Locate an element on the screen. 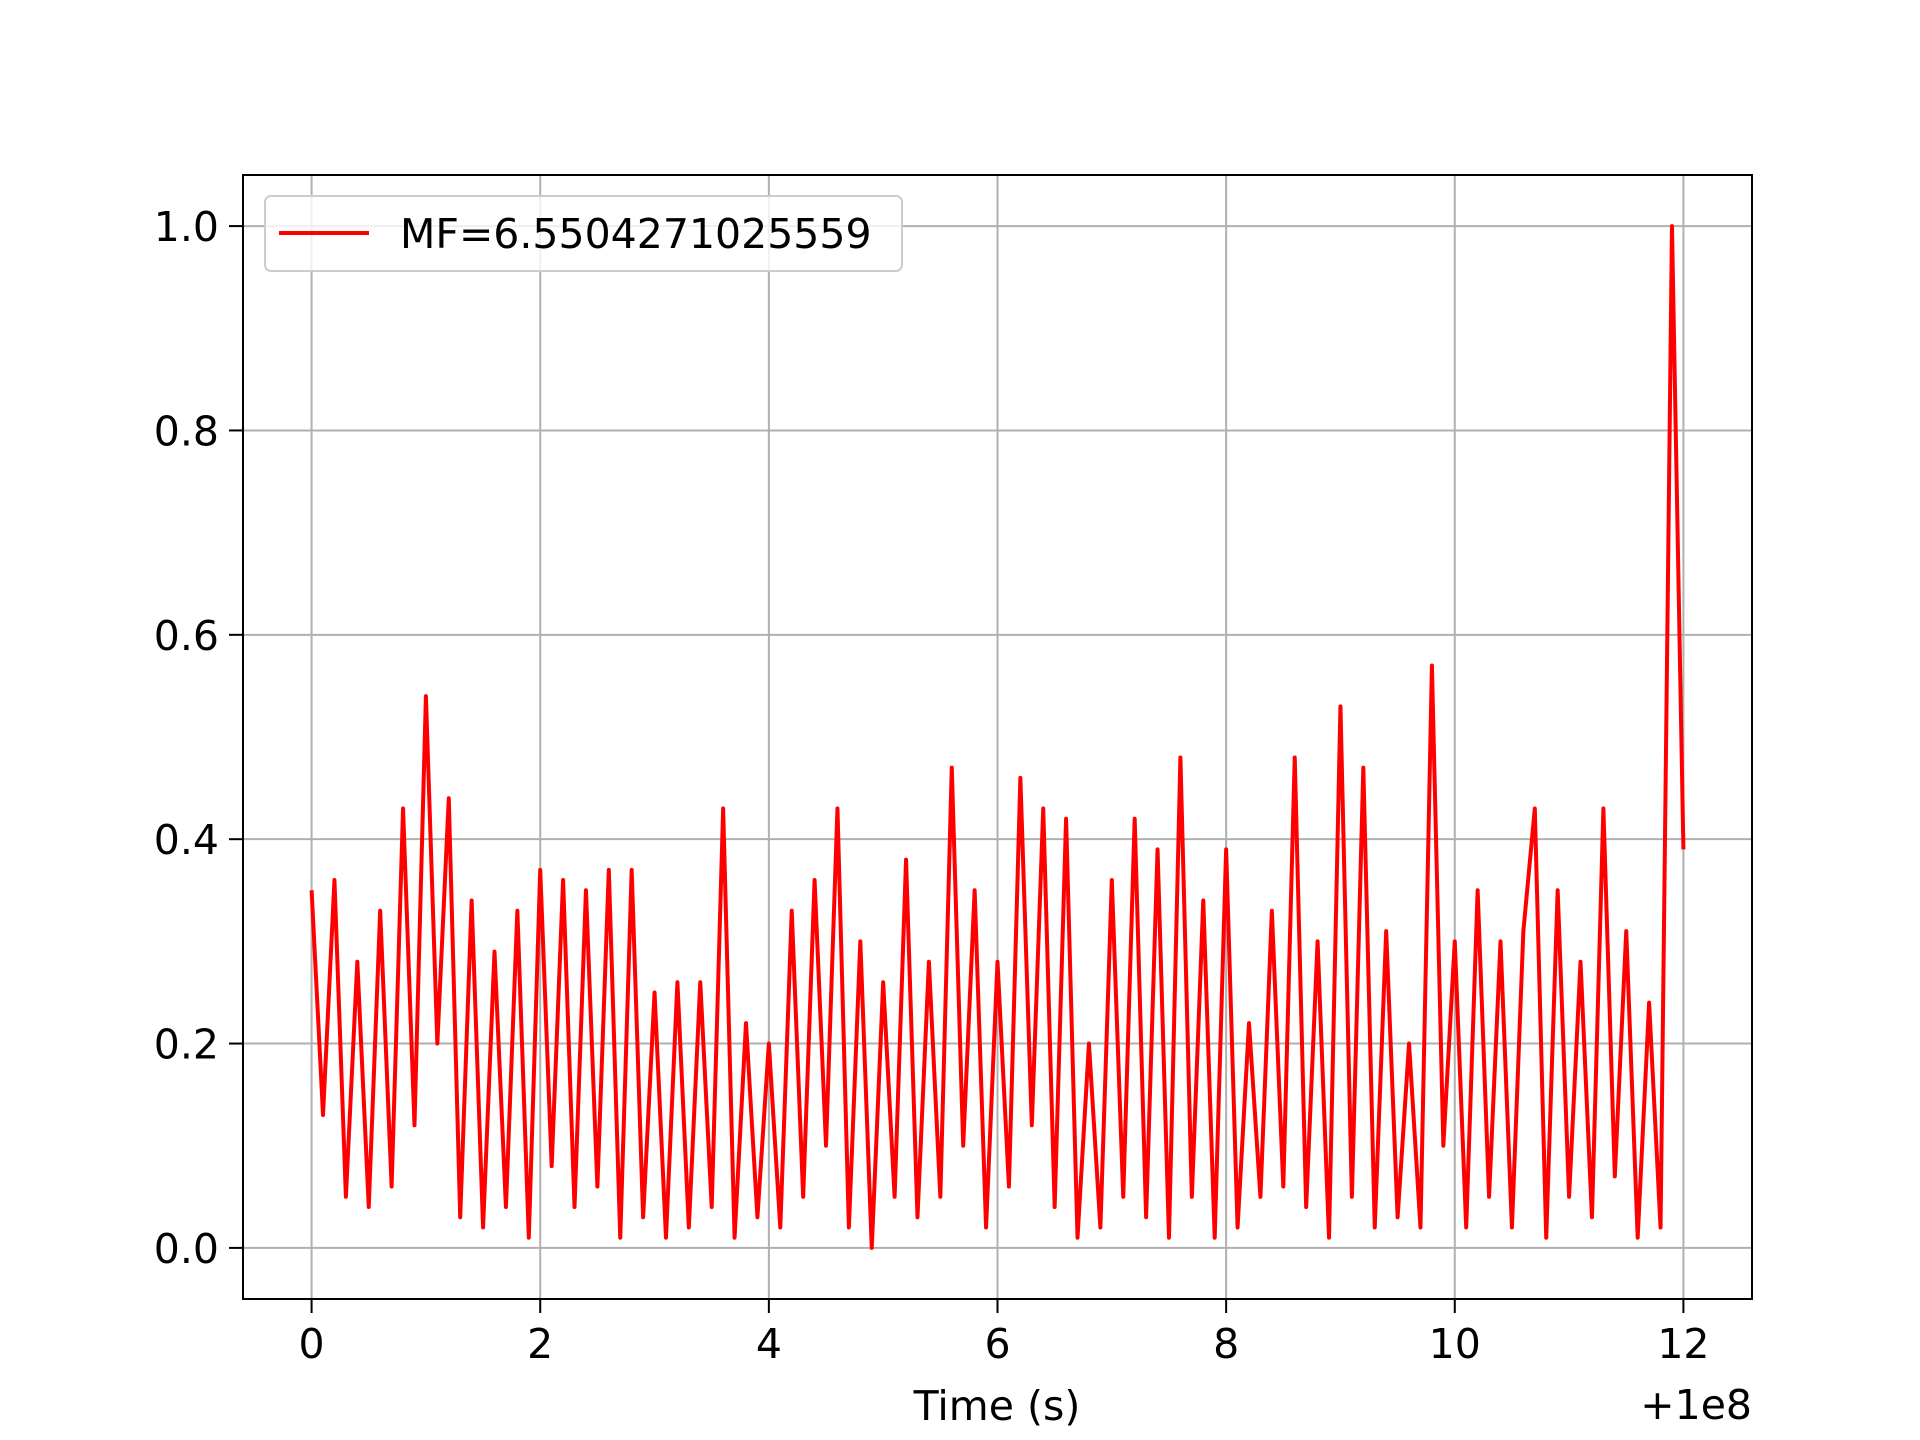 The image size is (1920, 1440). y-tick-label: 0.2 is located at coordinates (186, 1045).